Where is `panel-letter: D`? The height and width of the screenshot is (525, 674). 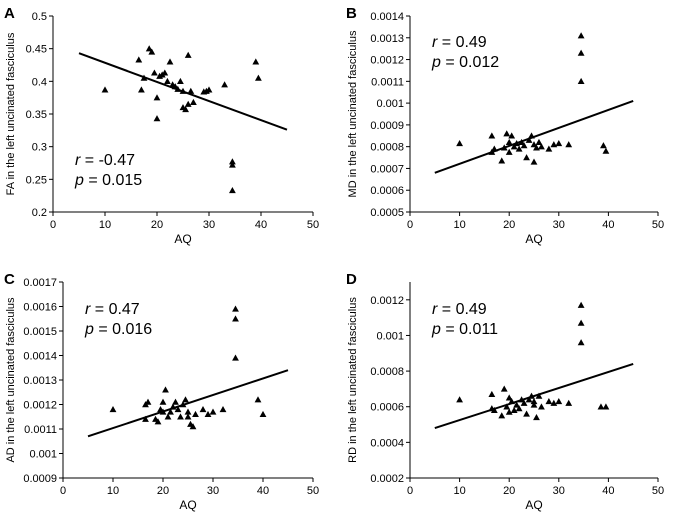
panel-letter: D is located at coordinates (351, 279).